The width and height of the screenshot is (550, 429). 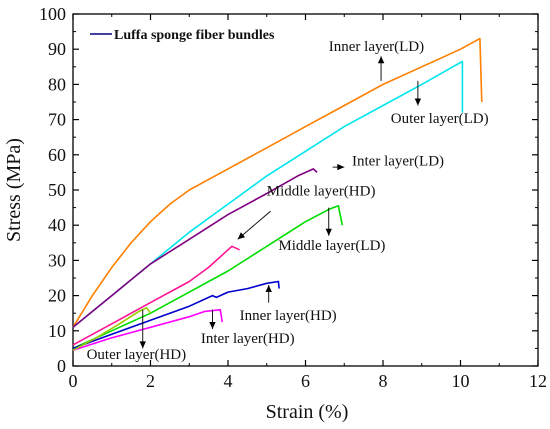 I want to click on annotation-label-5: Middle layer(LD), so click(x=331, y=246).